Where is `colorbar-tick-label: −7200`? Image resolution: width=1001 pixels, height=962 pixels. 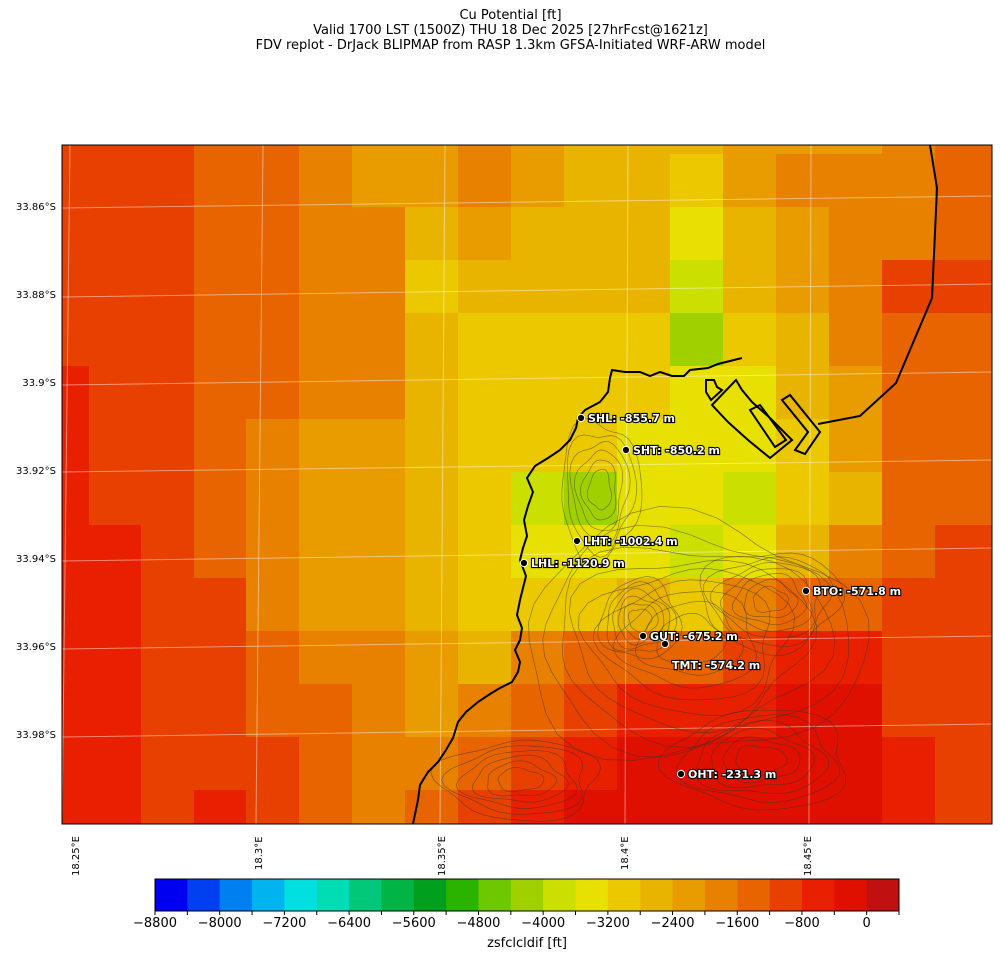
colorbar-tick-label: −7200 is located at coordinates (284, 923).